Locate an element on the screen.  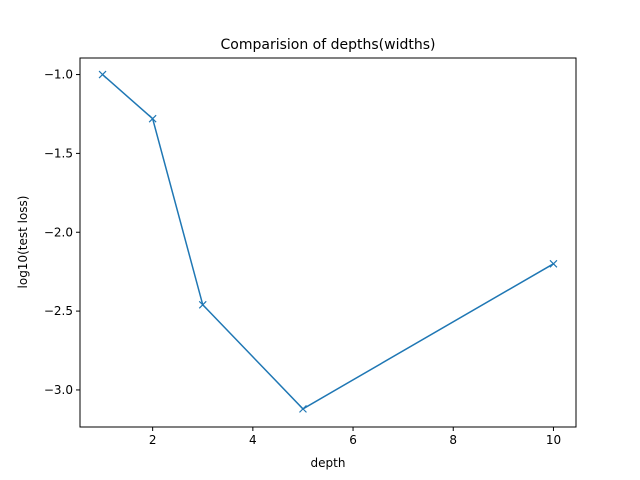
y-tick-label: −2.0 is located at coordinates (58, 232).